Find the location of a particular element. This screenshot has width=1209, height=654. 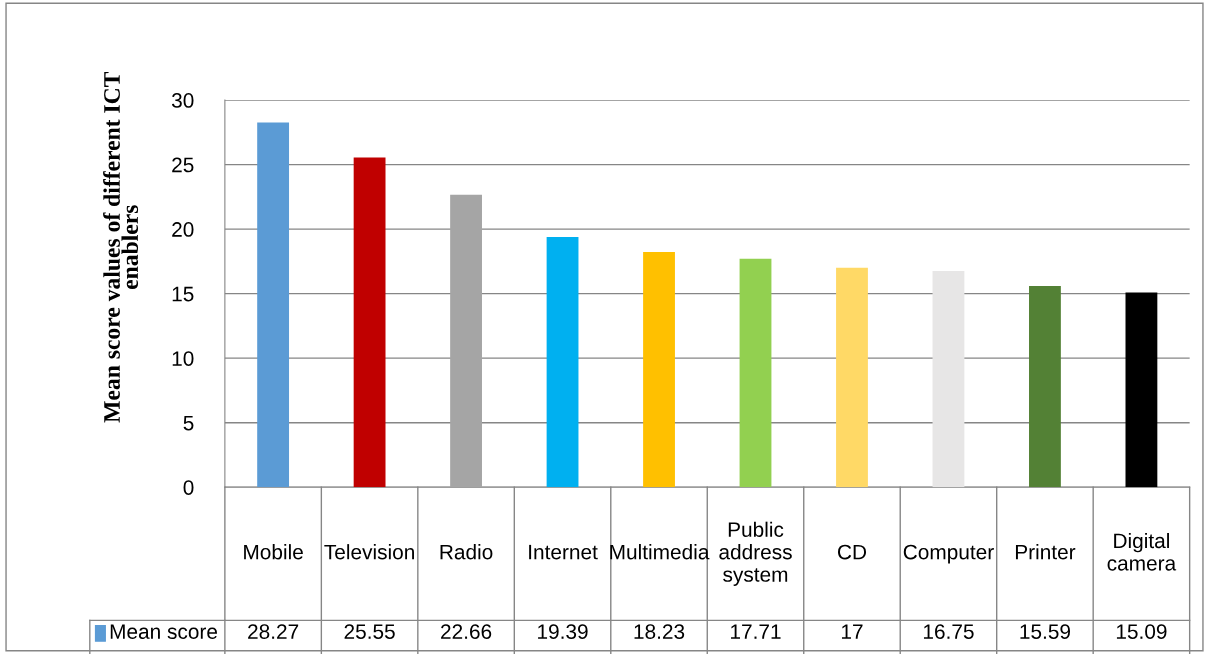

x-tick-label: Mobile is located at coordinates (273, 552).